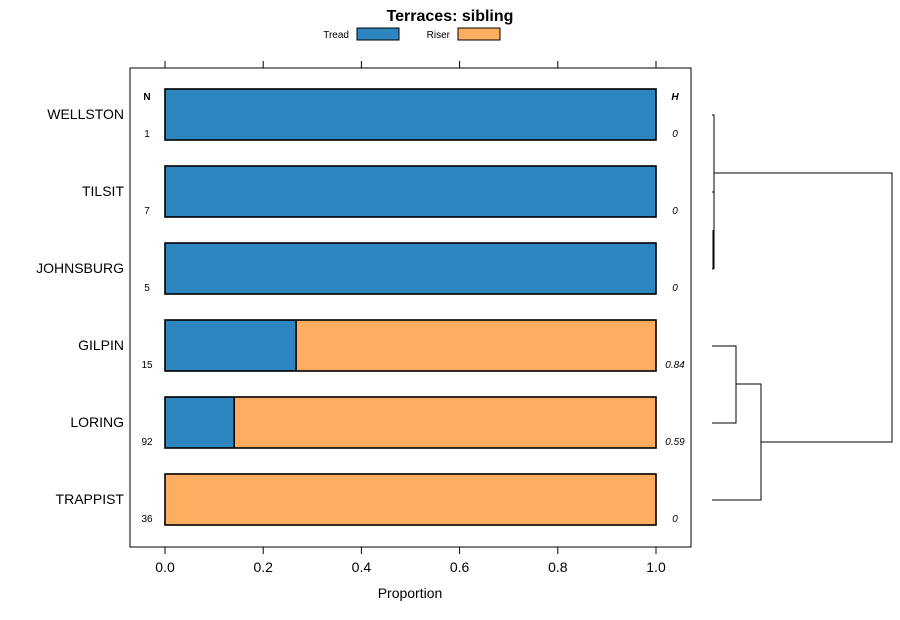 This screenshot has width=900, height=620. Describe the element at coordinates (675, 442) in the screenshot. I see `h-value-loring: 0.59` at that location.